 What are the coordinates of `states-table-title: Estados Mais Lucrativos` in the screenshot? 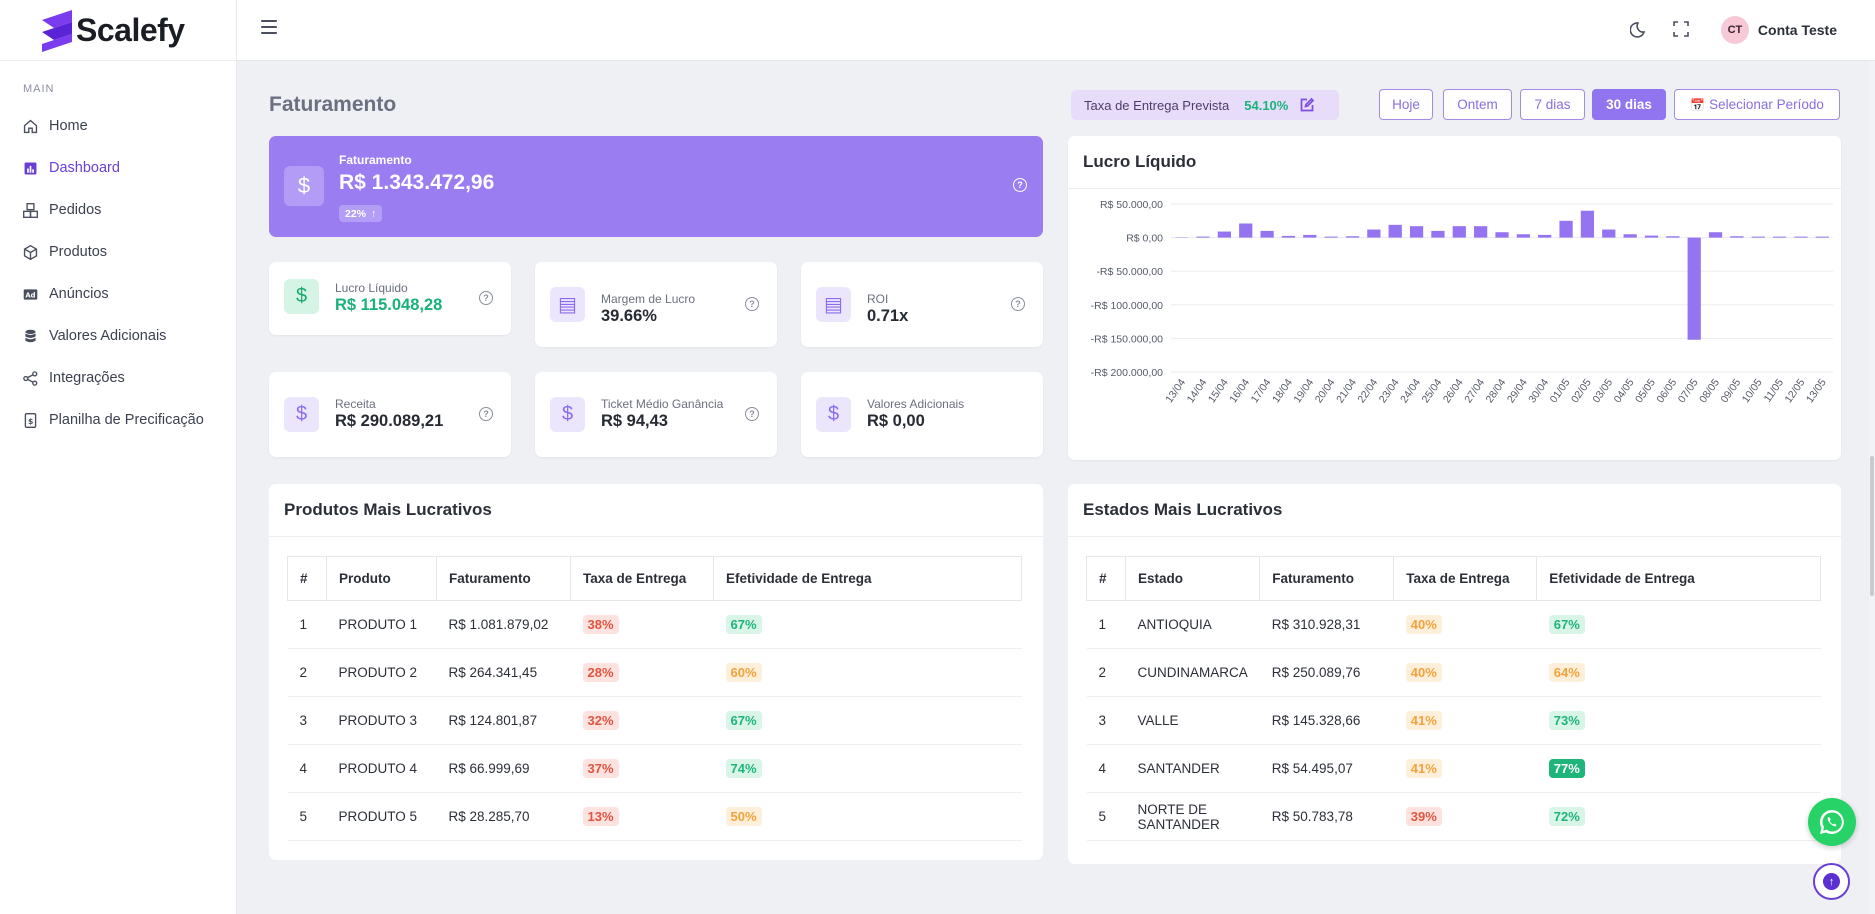 It's located at (1183, 509).